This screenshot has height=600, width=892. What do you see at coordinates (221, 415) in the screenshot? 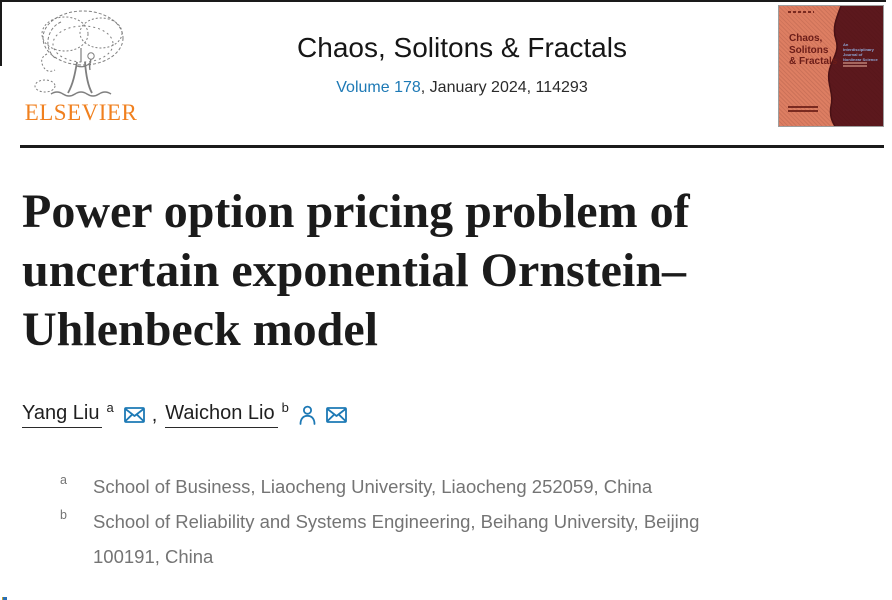
I see `author-link: Waichon Lio` at bounding box center [221, 415].